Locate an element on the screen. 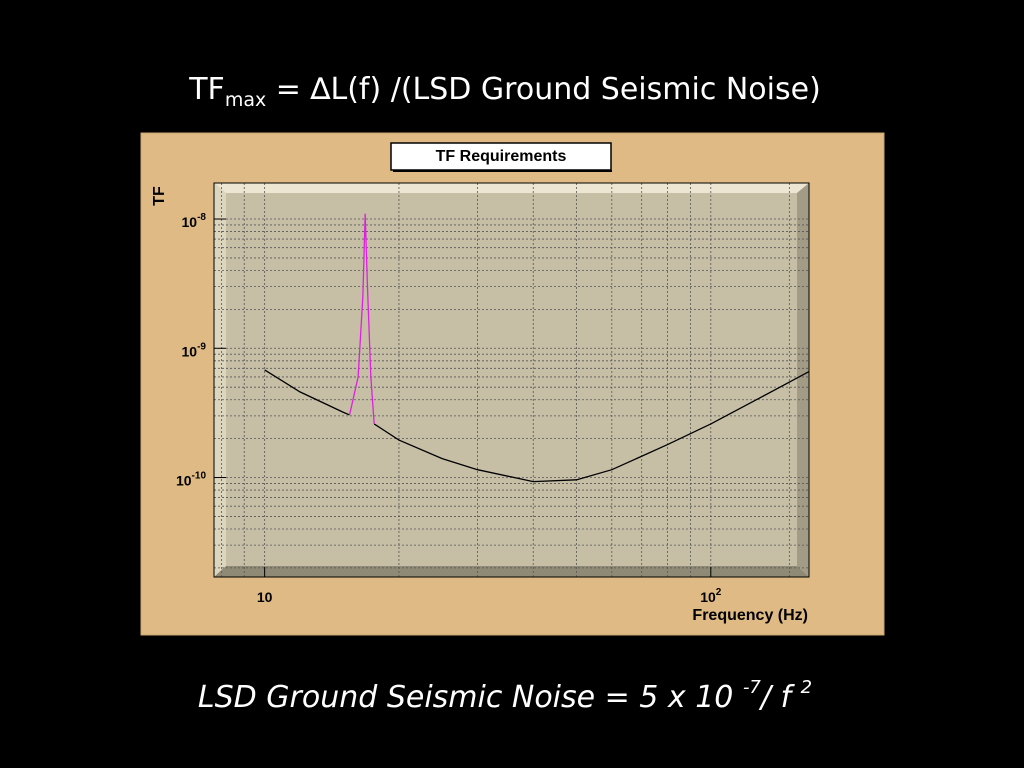 The height and width of the screenshot is (768, 1024). bevel-right is located at coordinates (803, 380).